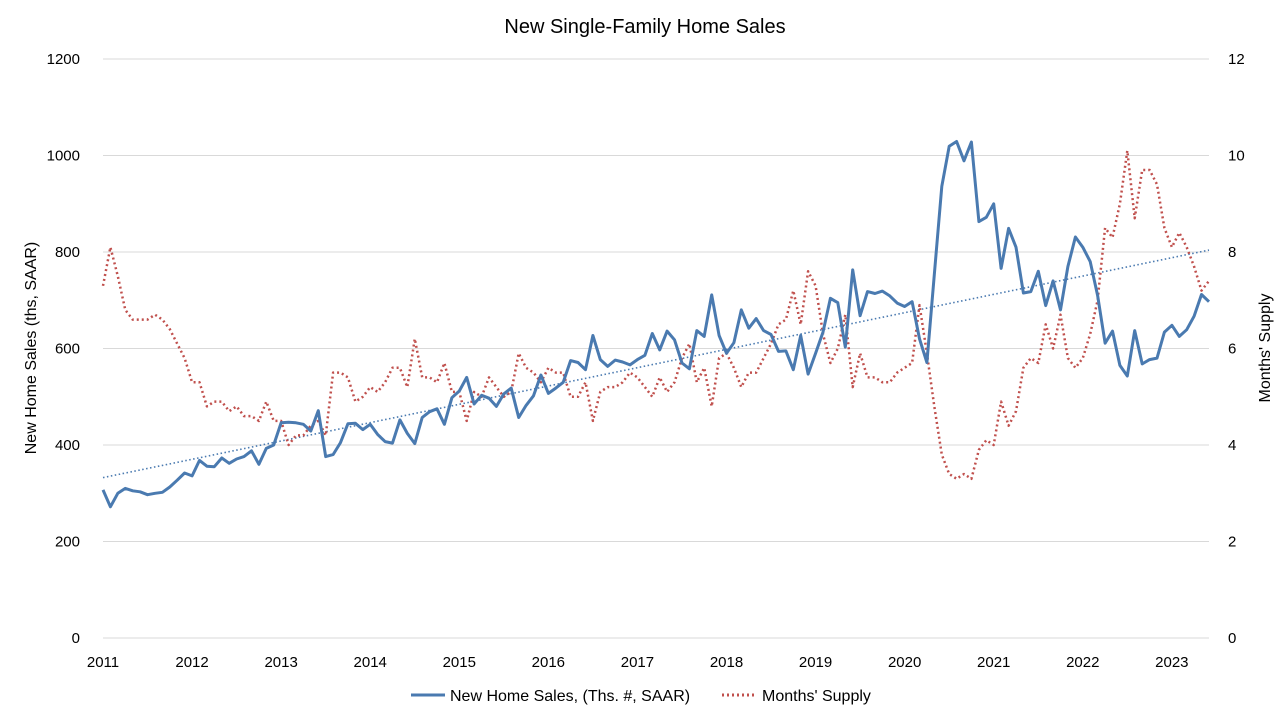  Describe the element at coordinates (1232, 252) in the screenshot. I see `y-right-tick-label: 8` at that location.